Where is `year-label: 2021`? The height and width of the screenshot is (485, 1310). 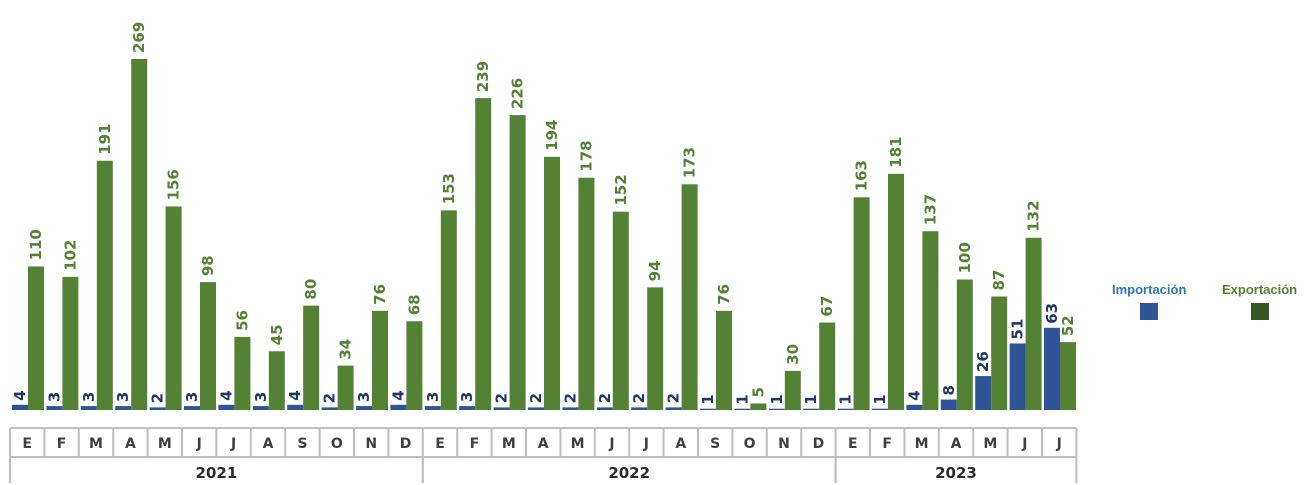
year-label: 2021 is located at coordinates (217, 473).